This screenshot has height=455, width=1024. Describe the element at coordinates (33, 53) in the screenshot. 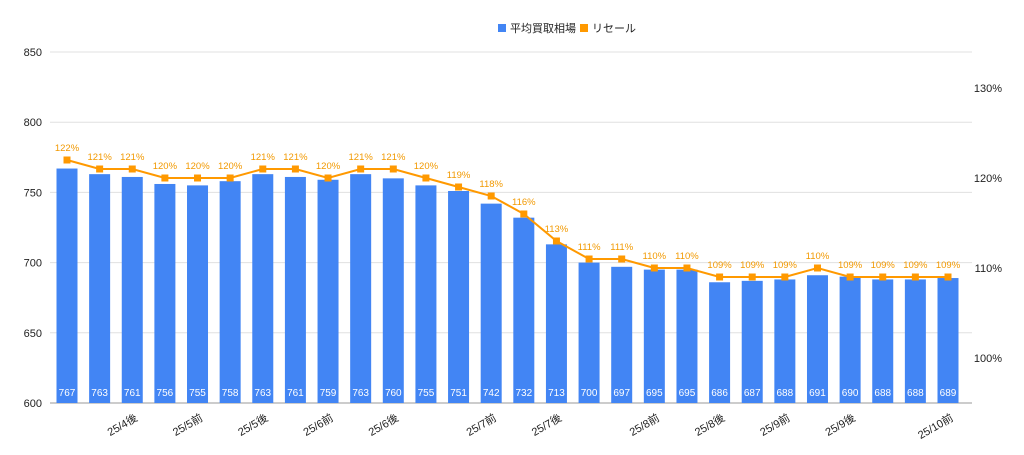

I see `left-tick-label: 850` at that location.